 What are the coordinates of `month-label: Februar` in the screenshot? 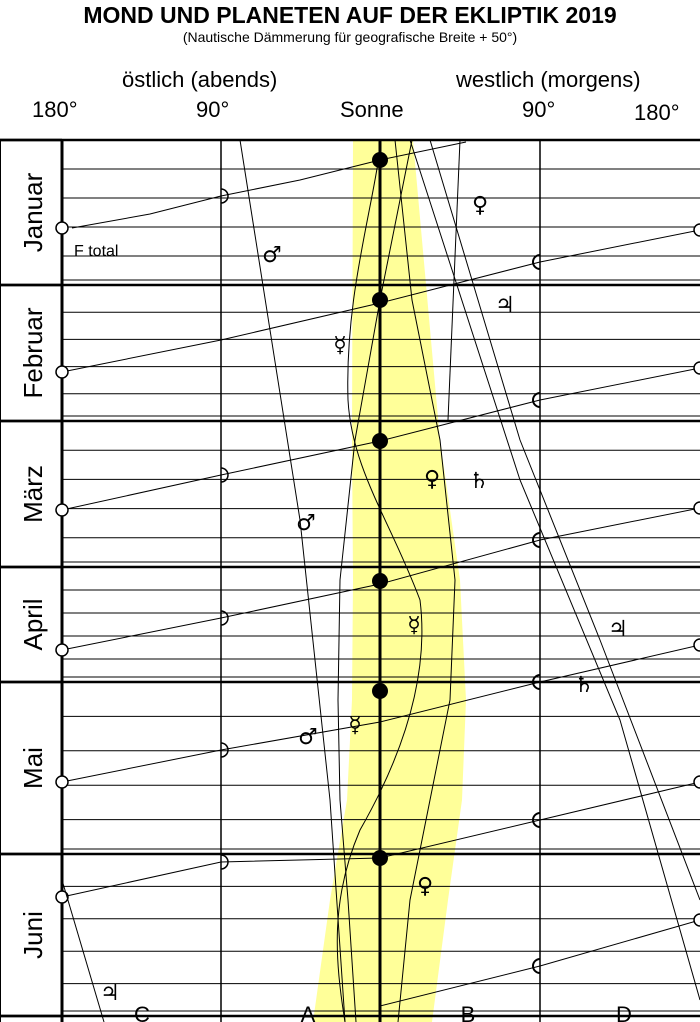 It's located at (33, 352).